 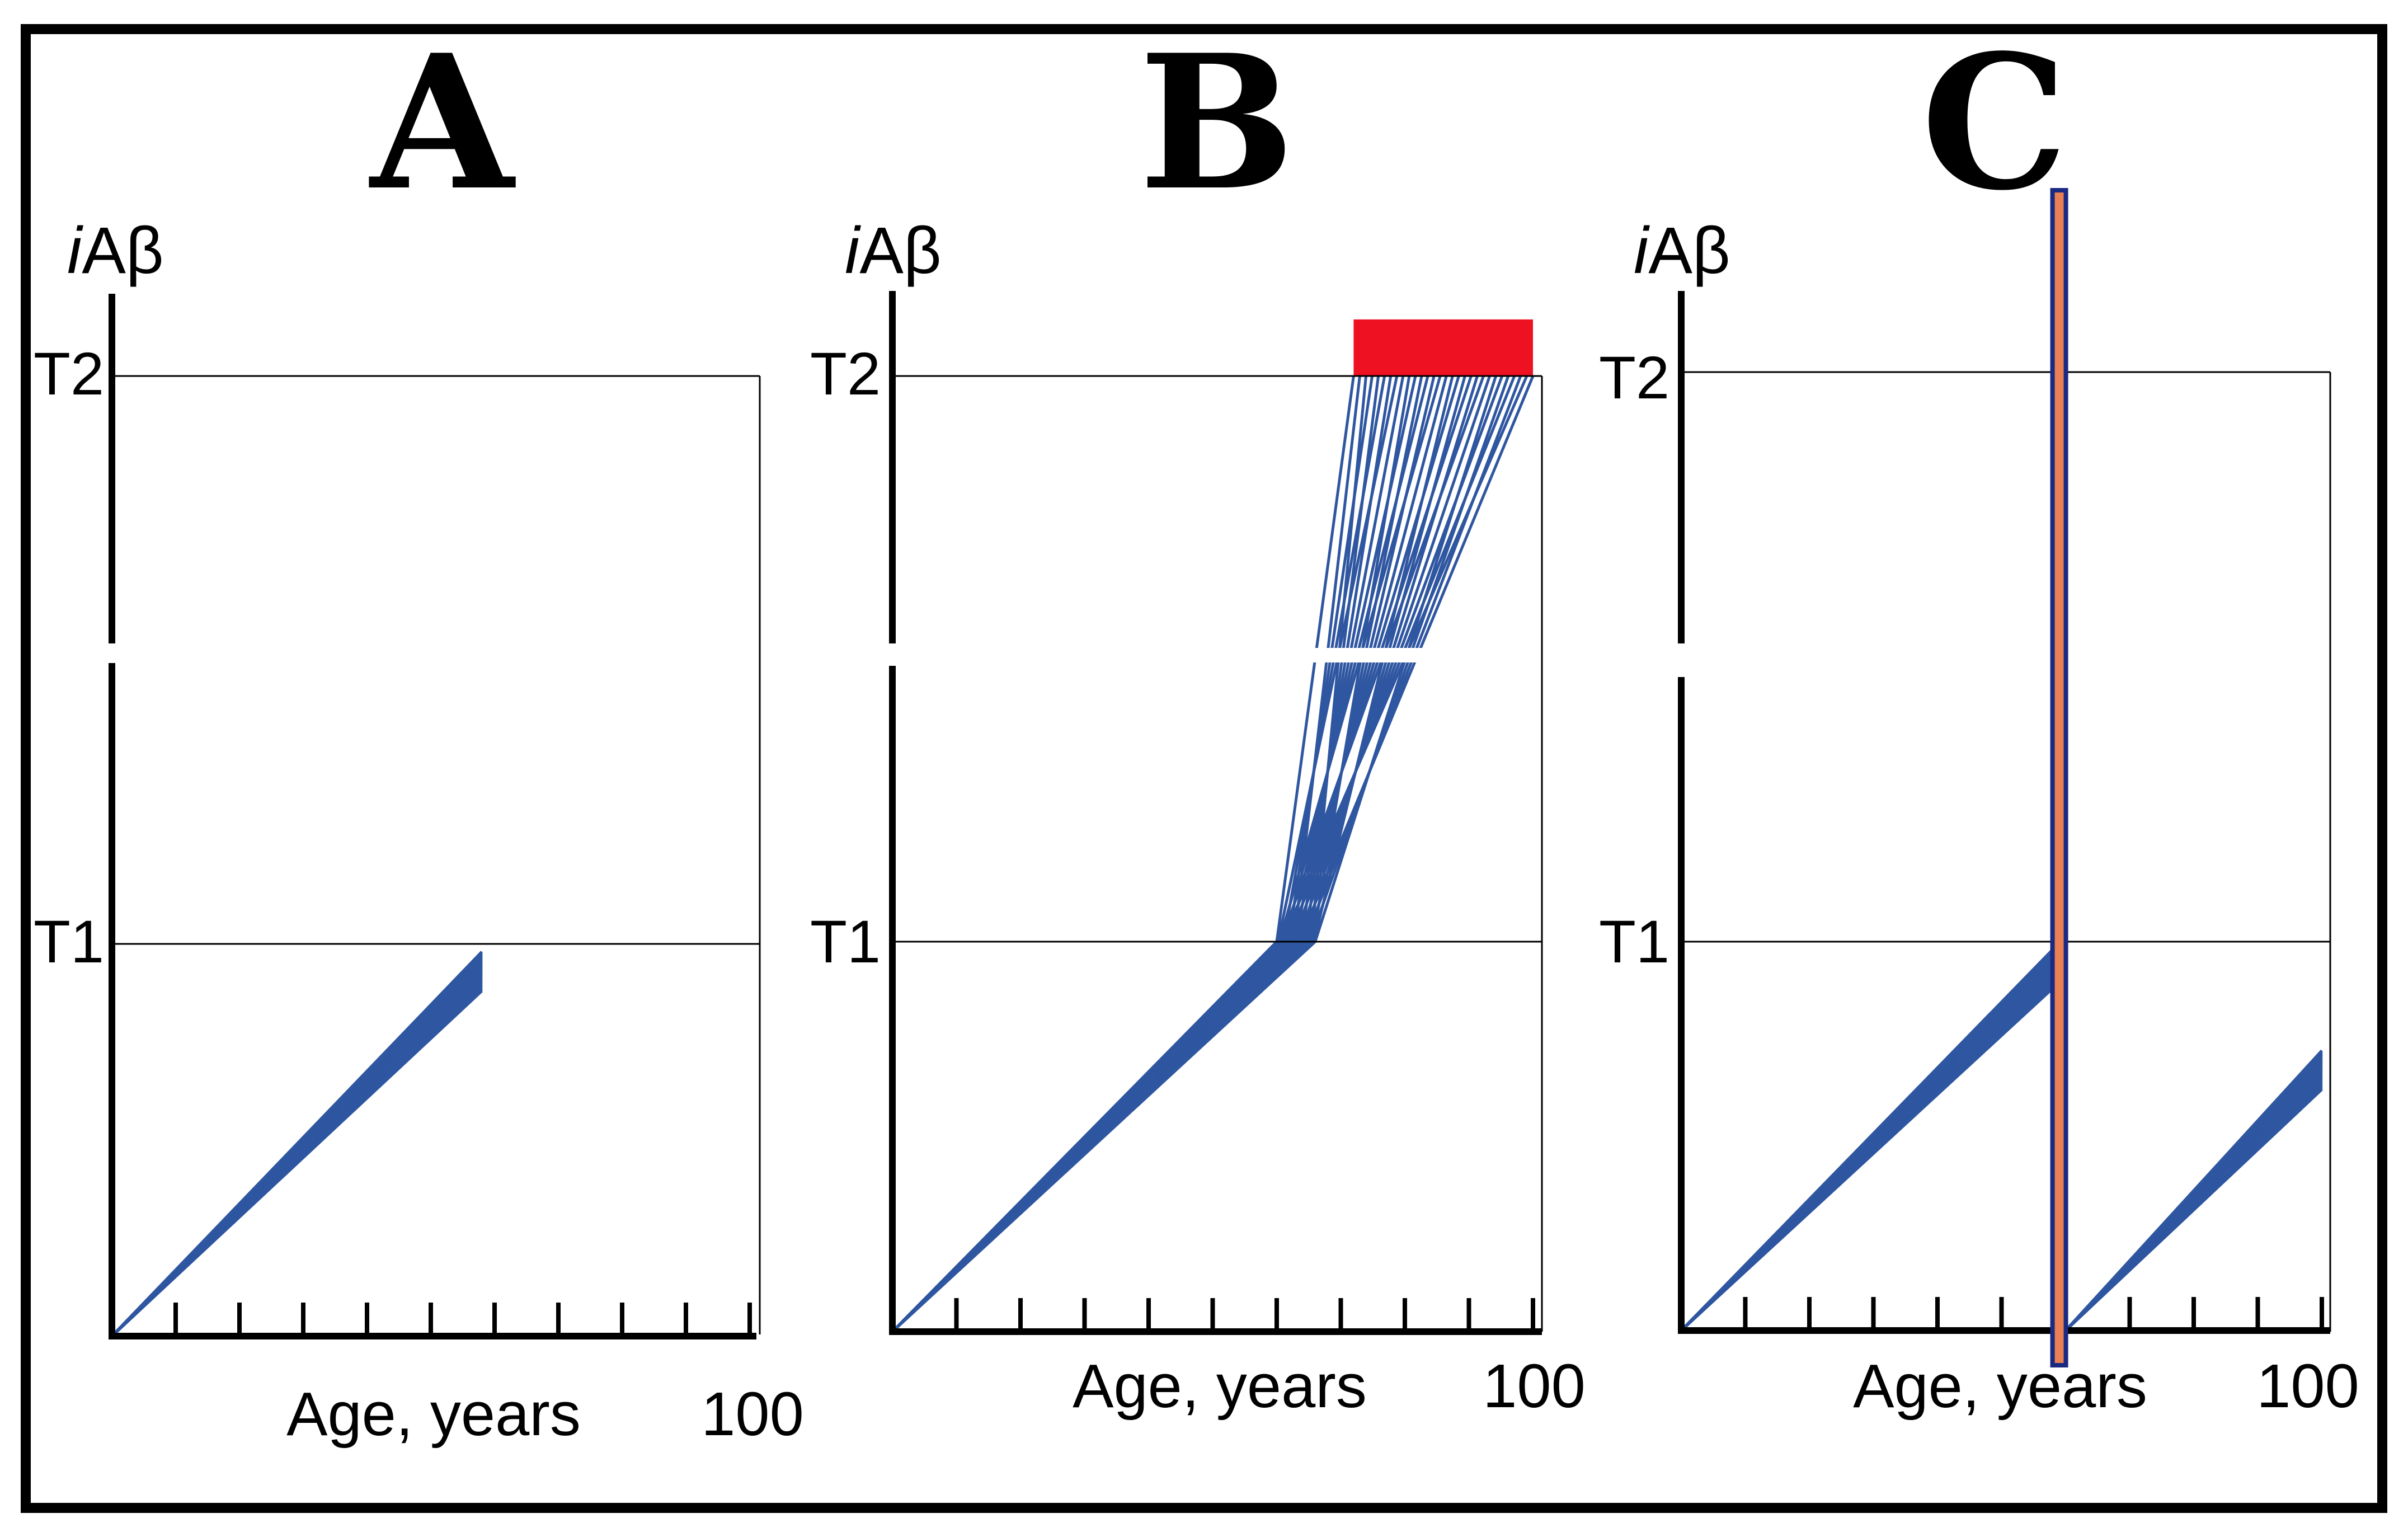 I want to click on panel-a-ylabel-main: Aβ, so click(x=123, y=251).